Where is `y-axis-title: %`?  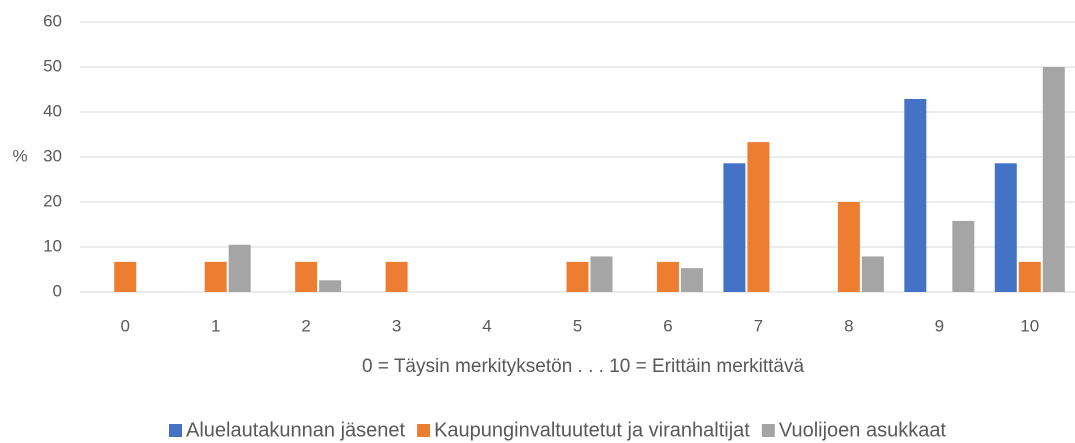 y-axis-title: % is located at coordinates (19, 155).